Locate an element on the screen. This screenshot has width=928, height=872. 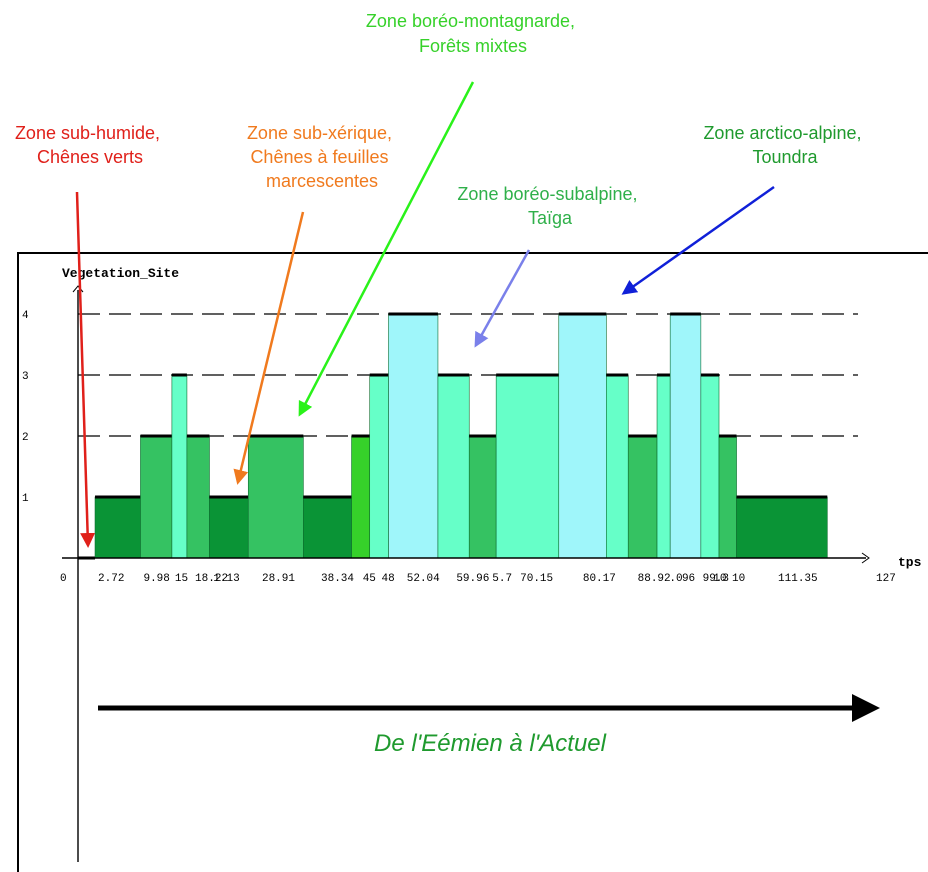
x-tick-label-17: 96 is located at coordinates (688, 579).